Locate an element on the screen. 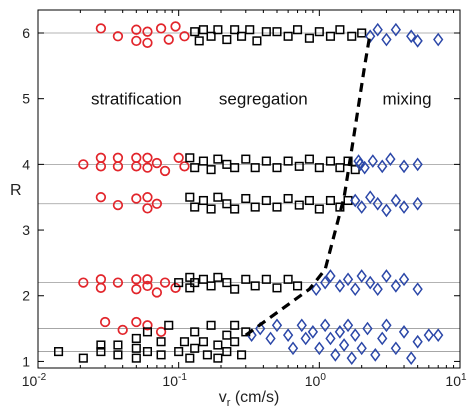 The width and height of the screenshot is (467, 410). x-tick-label: 10⁻¹ is located at coordinates (174, 380).